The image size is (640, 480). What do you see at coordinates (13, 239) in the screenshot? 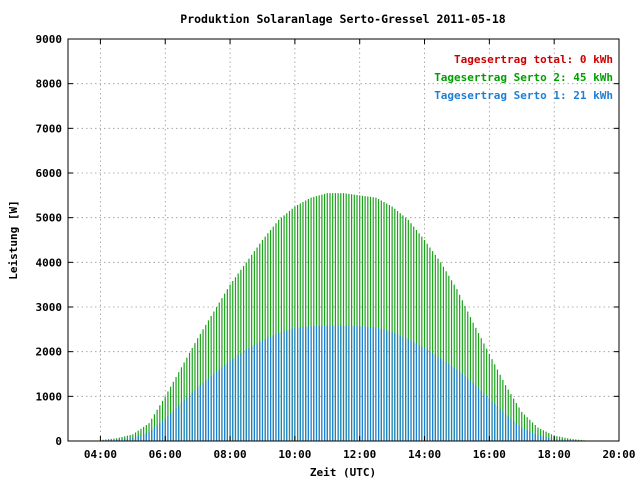
I see `y-axis-label: Leistung [W]` at bounding box center [13, 239].